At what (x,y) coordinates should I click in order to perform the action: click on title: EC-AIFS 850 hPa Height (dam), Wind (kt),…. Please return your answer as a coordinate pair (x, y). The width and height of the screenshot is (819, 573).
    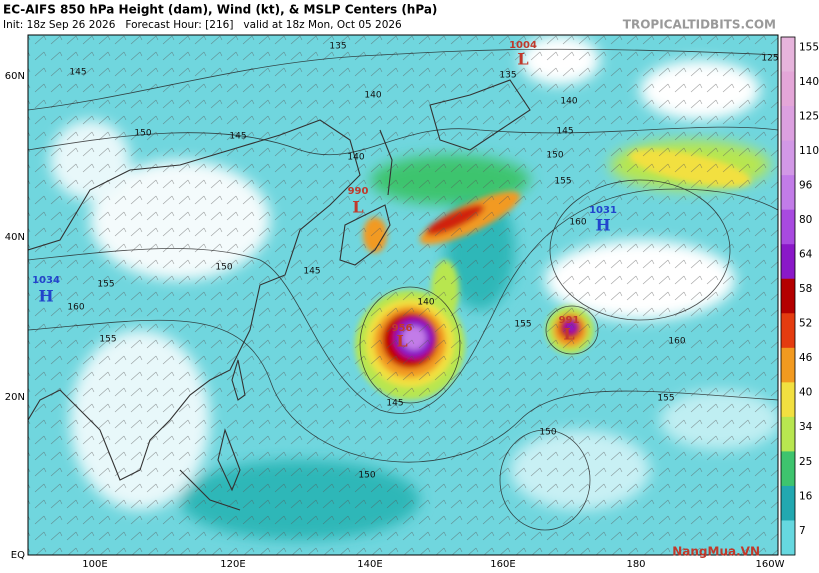
    Looking at the image, I should click on (220, 10).